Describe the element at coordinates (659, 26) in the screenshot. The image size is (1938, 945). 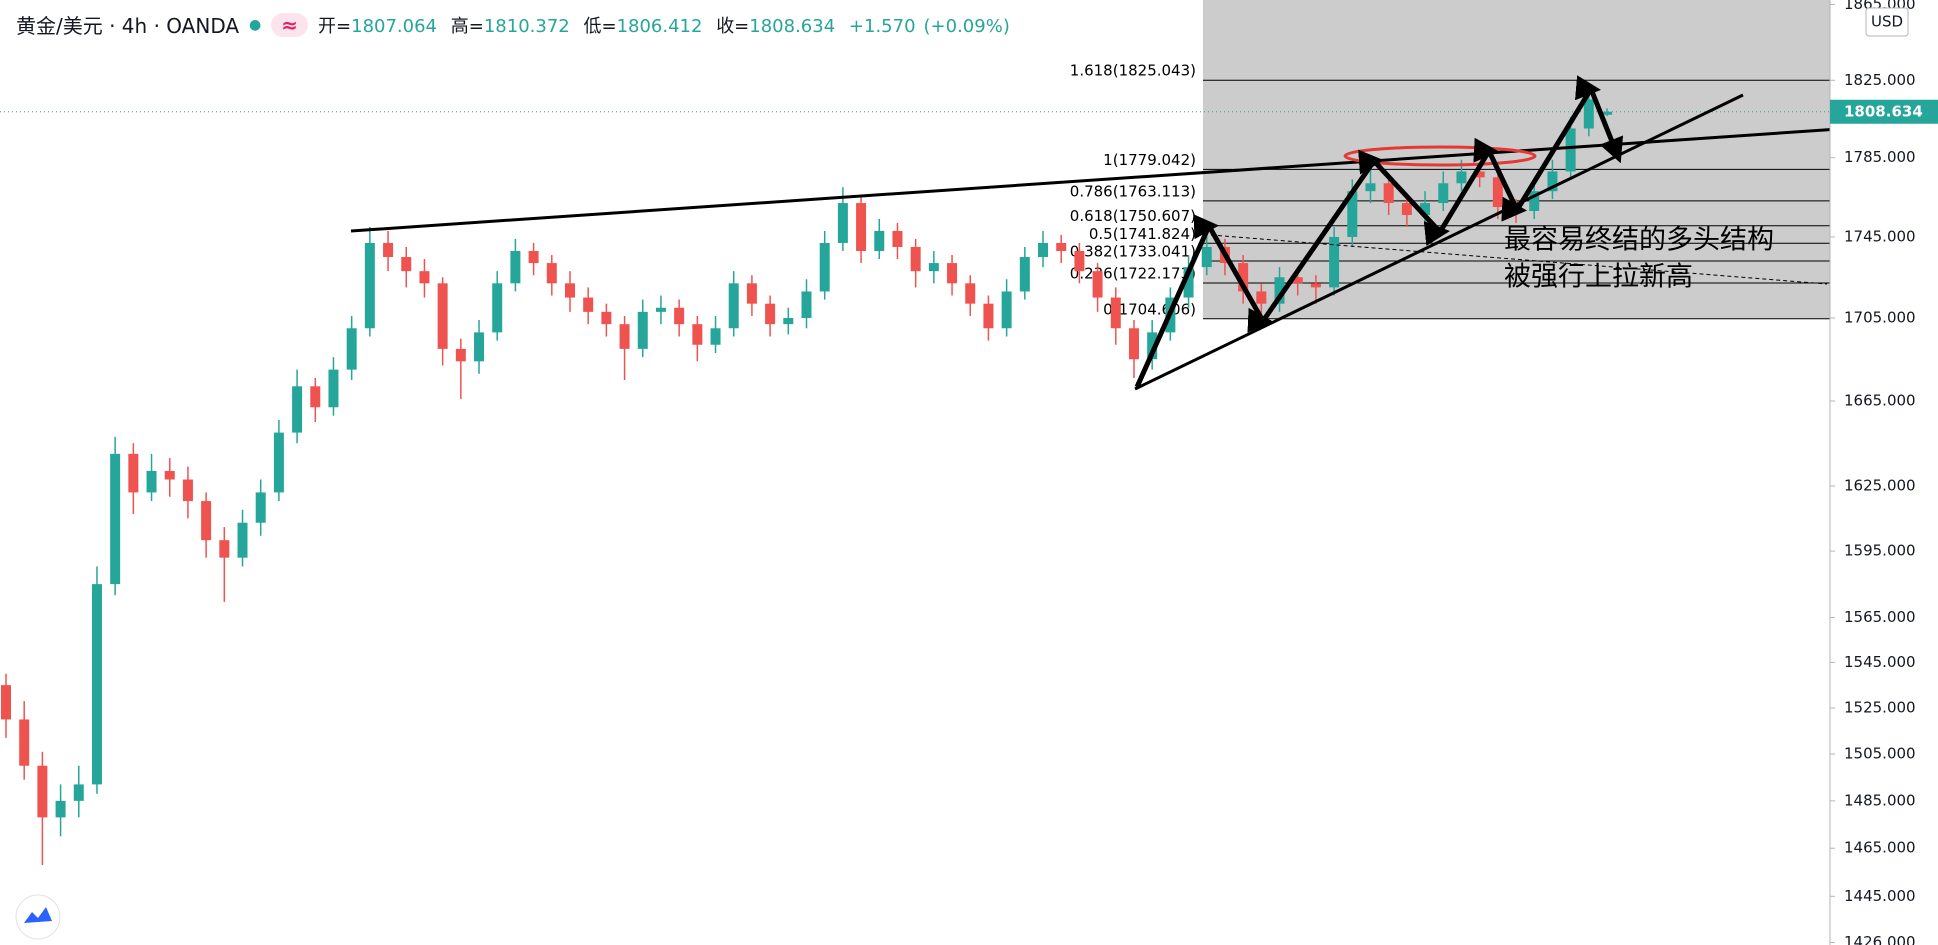
I see `ohlc-value: 1806.412` at that location.